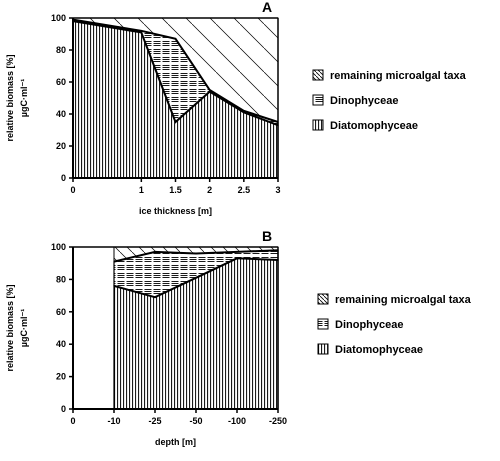 The height and width of the screenshot is (461, 500). What do you see at coordinates (63, 409) in the screenshot?
I see `b-y-tick-label: 0` at bounding box center [63, 409].